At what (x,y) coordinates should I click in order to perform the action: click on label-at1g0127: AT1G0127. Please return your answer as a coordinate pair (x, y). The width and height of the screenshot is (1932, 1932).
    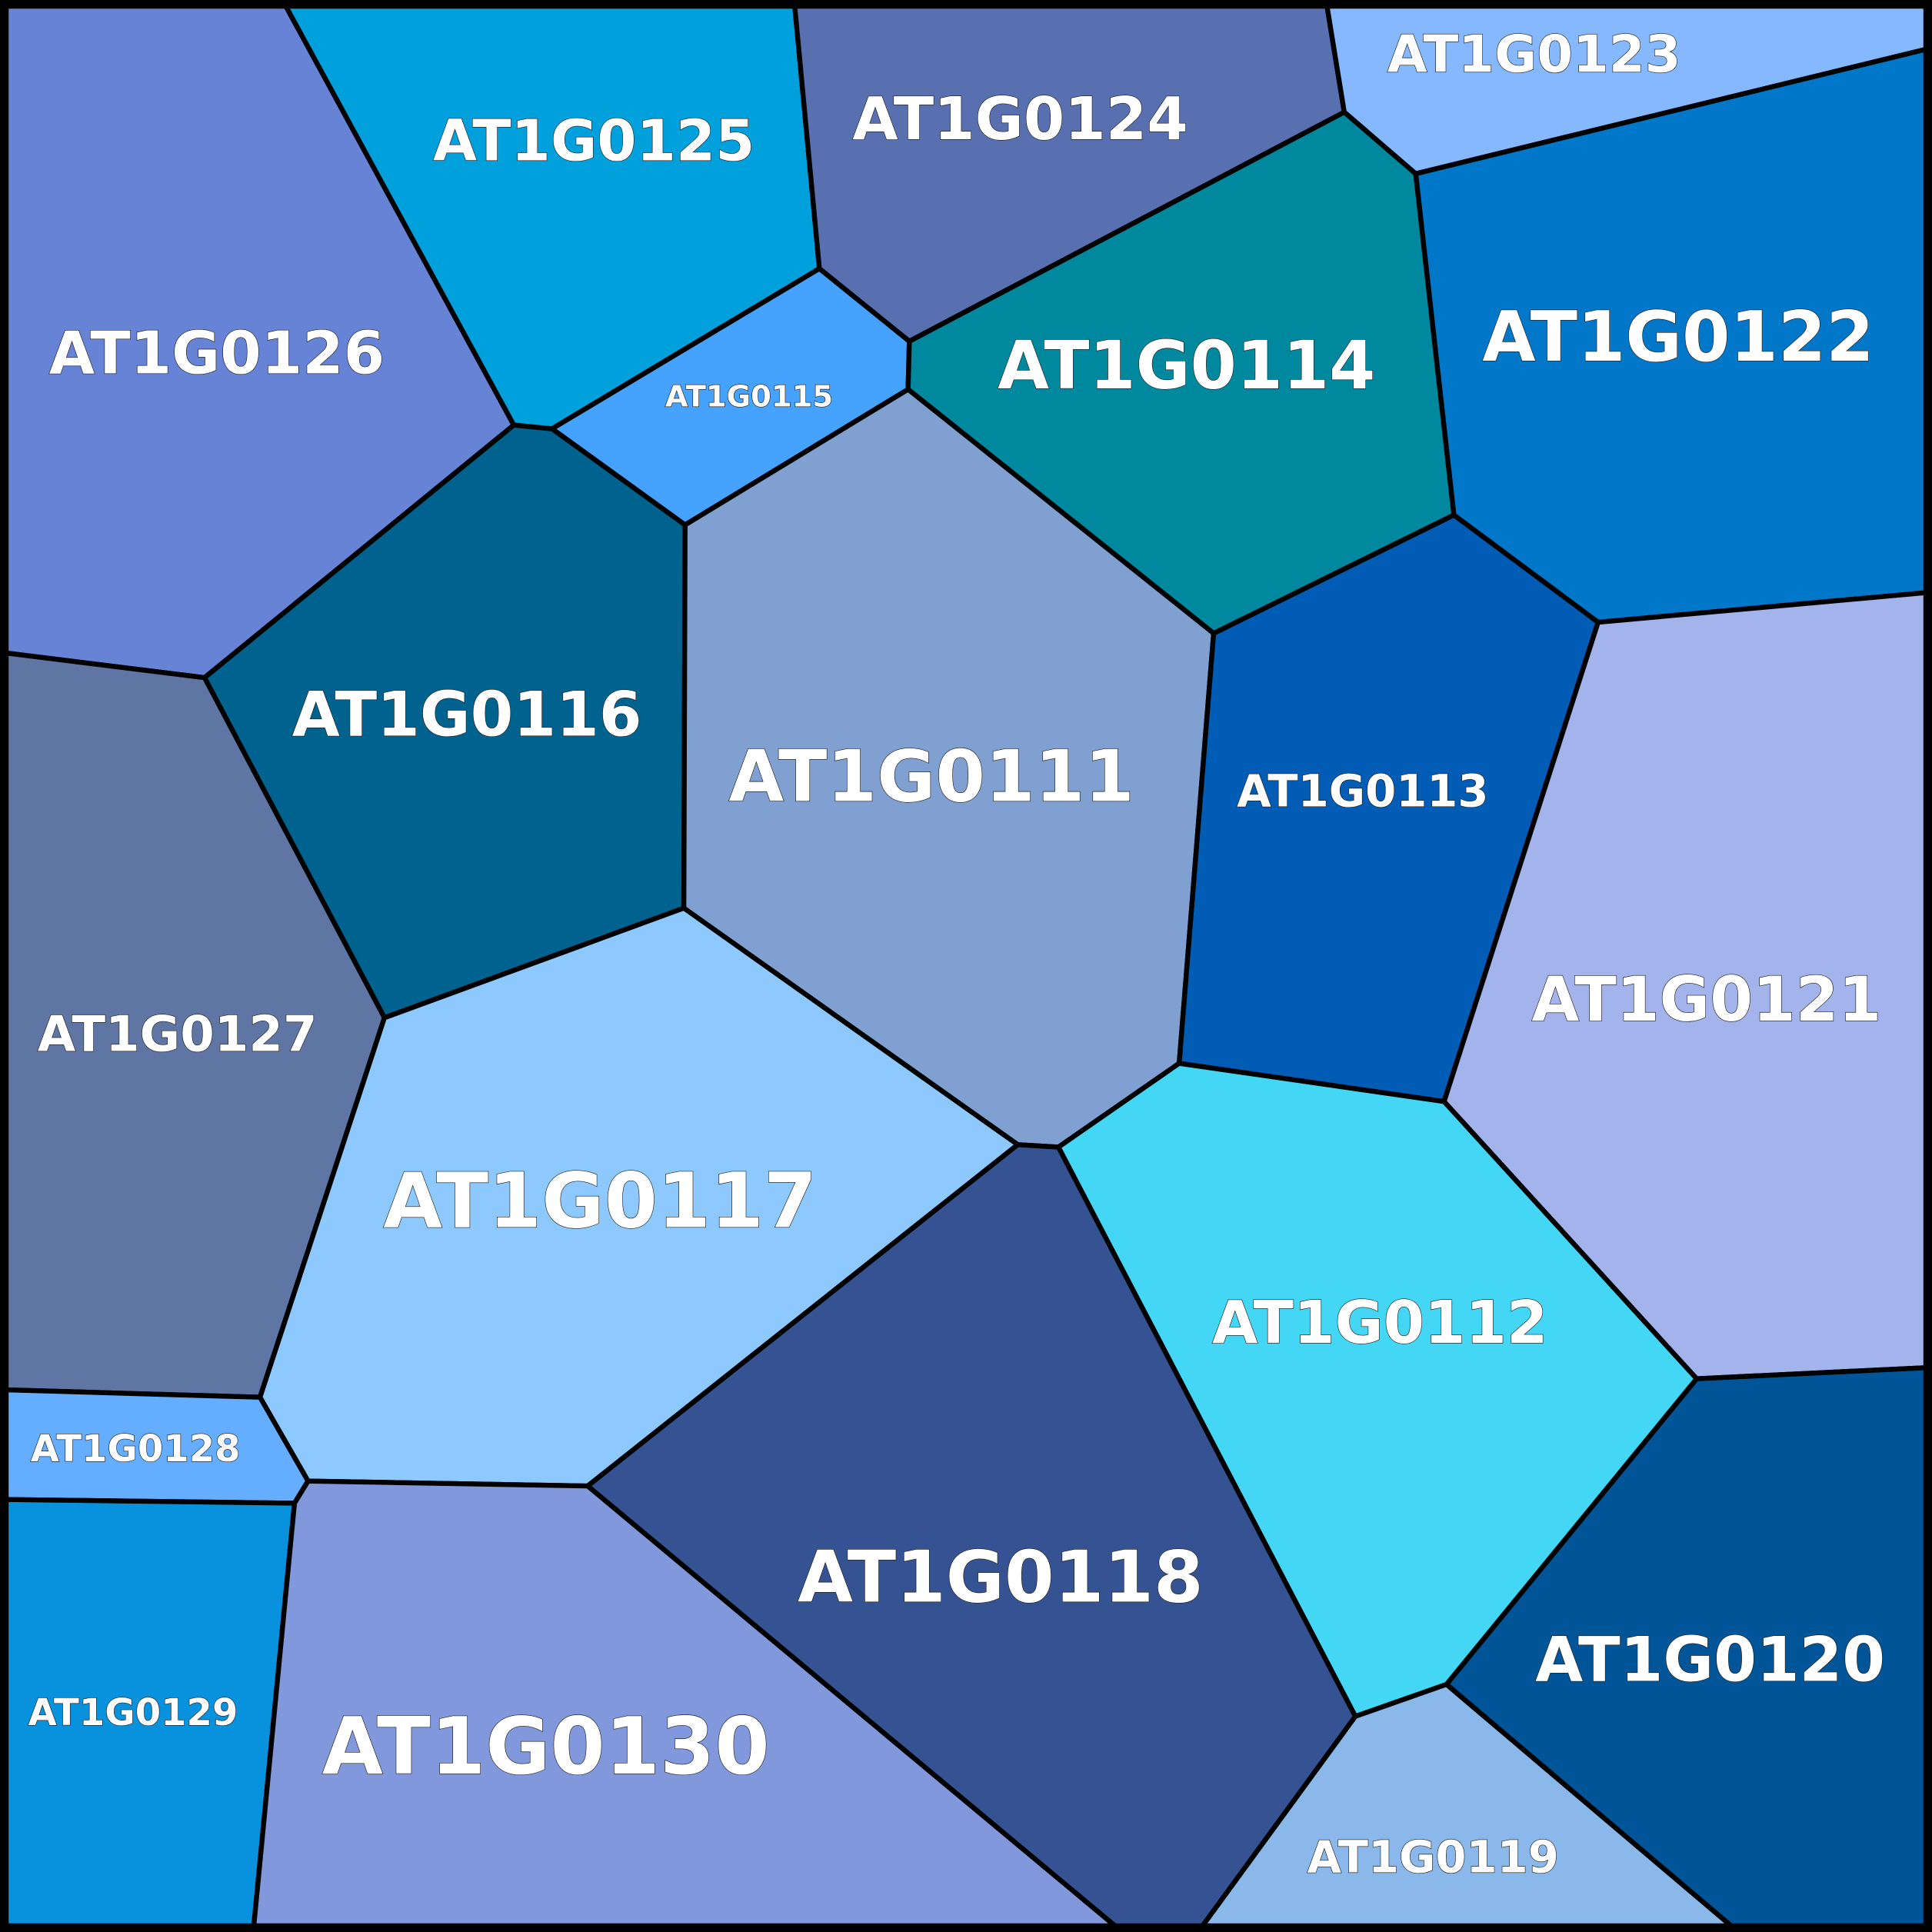
    Looking at the image, I should click on (178, 1035).